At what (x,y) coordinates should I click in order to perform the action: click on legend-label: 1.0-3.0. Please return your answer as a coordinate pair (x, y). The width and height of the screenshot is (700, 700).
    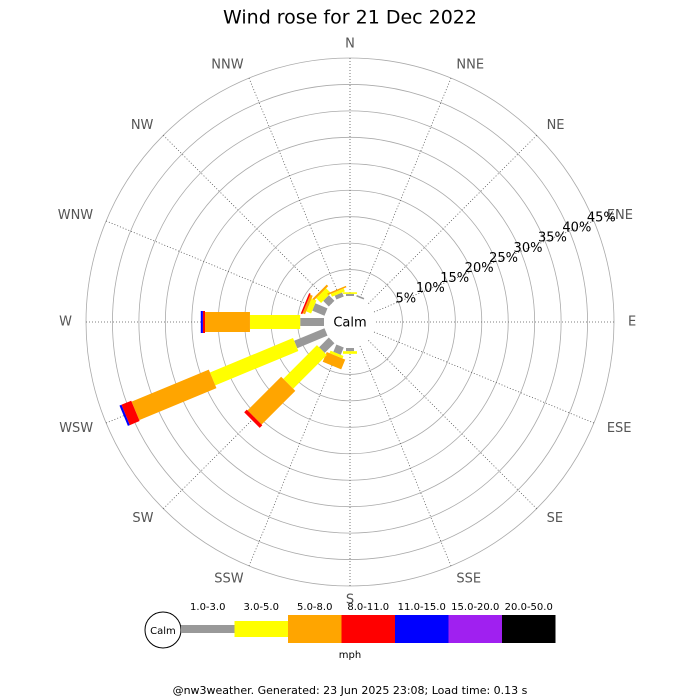
    Looking at the image, I should click on (207, 607).